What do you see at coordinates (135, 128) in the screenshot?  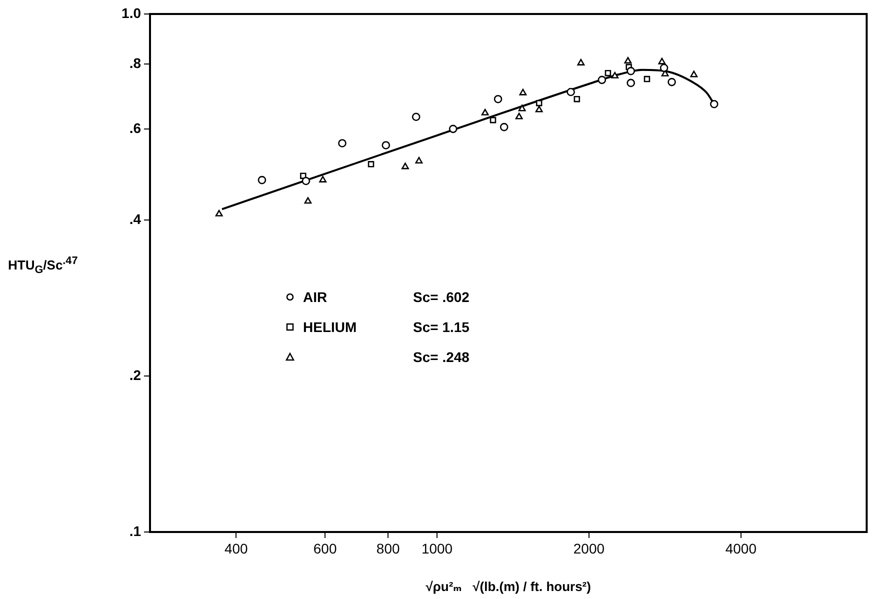 I see `y-tick-label: .6` at bounding box center [135, 128].